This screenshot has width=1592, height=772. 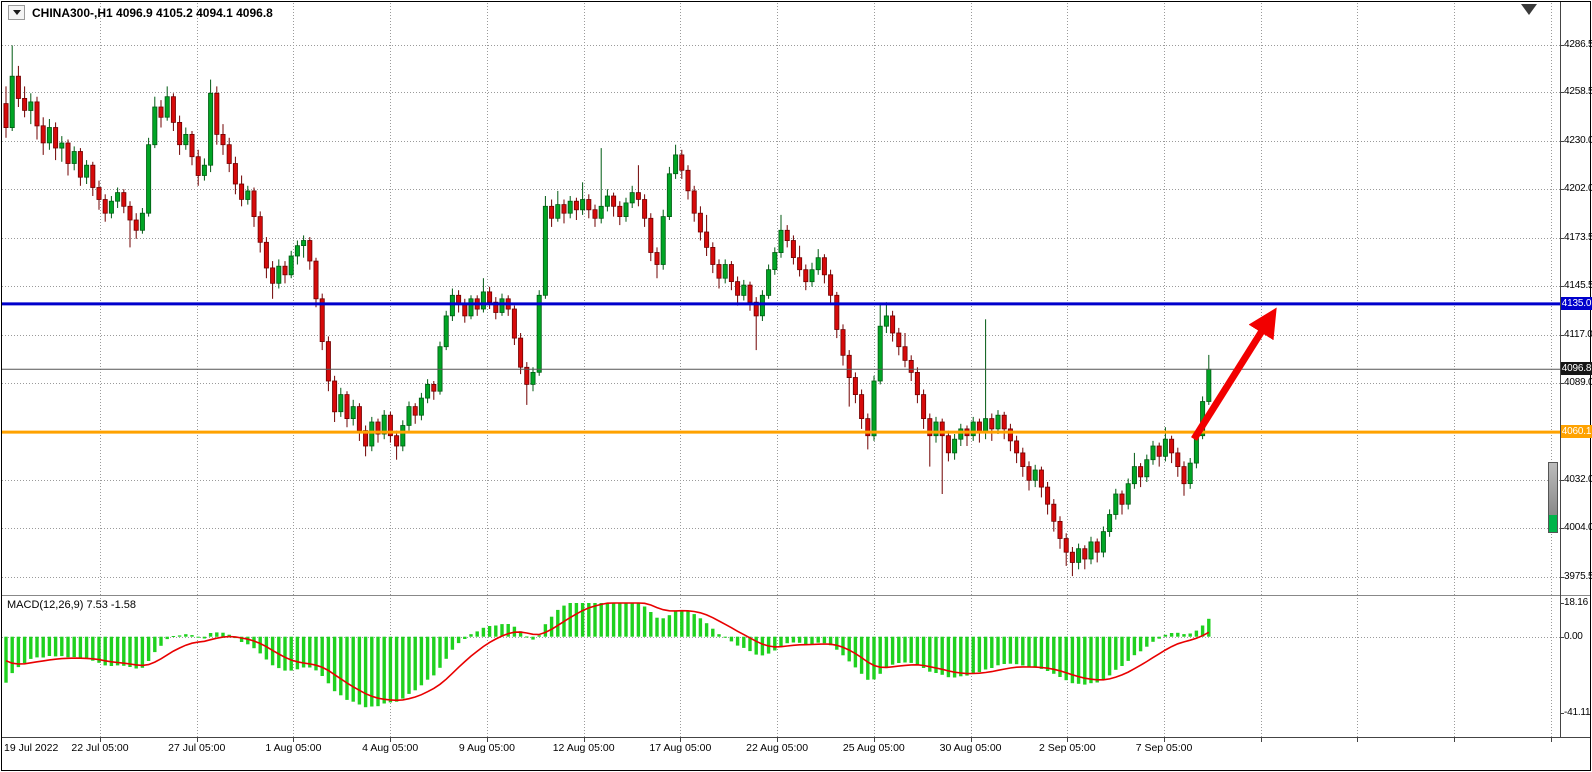 I want to click on chart-shift-marker-icon, so click(x=1529, y=9).